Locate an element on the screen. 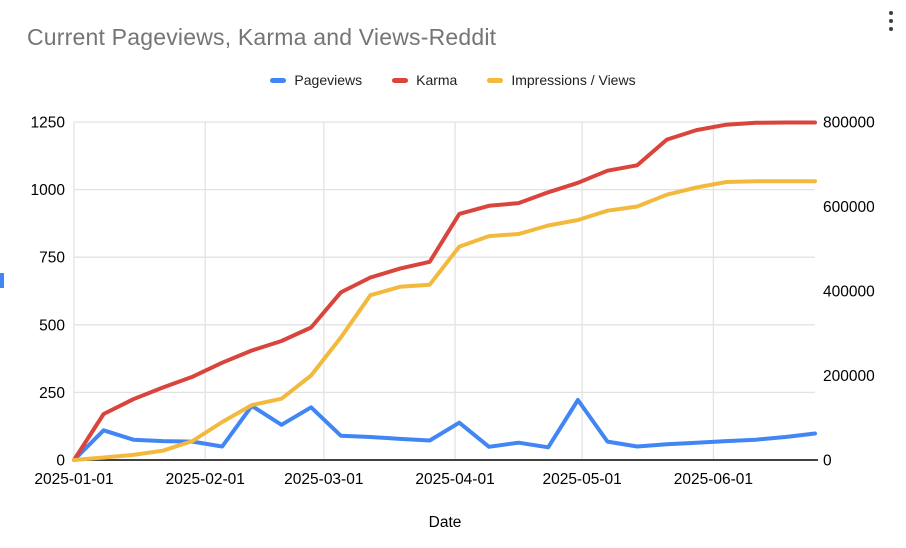 The width and height of the screenshot is (906, 548). right-axis-tick-label: 0 is located at coordinates (827, 461).